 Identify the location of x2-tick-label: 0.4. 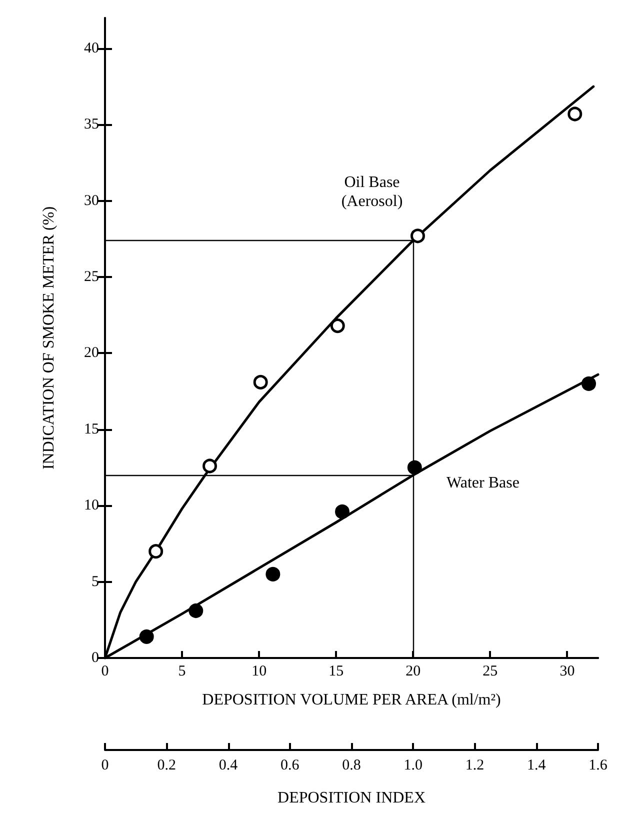
(228, 766).